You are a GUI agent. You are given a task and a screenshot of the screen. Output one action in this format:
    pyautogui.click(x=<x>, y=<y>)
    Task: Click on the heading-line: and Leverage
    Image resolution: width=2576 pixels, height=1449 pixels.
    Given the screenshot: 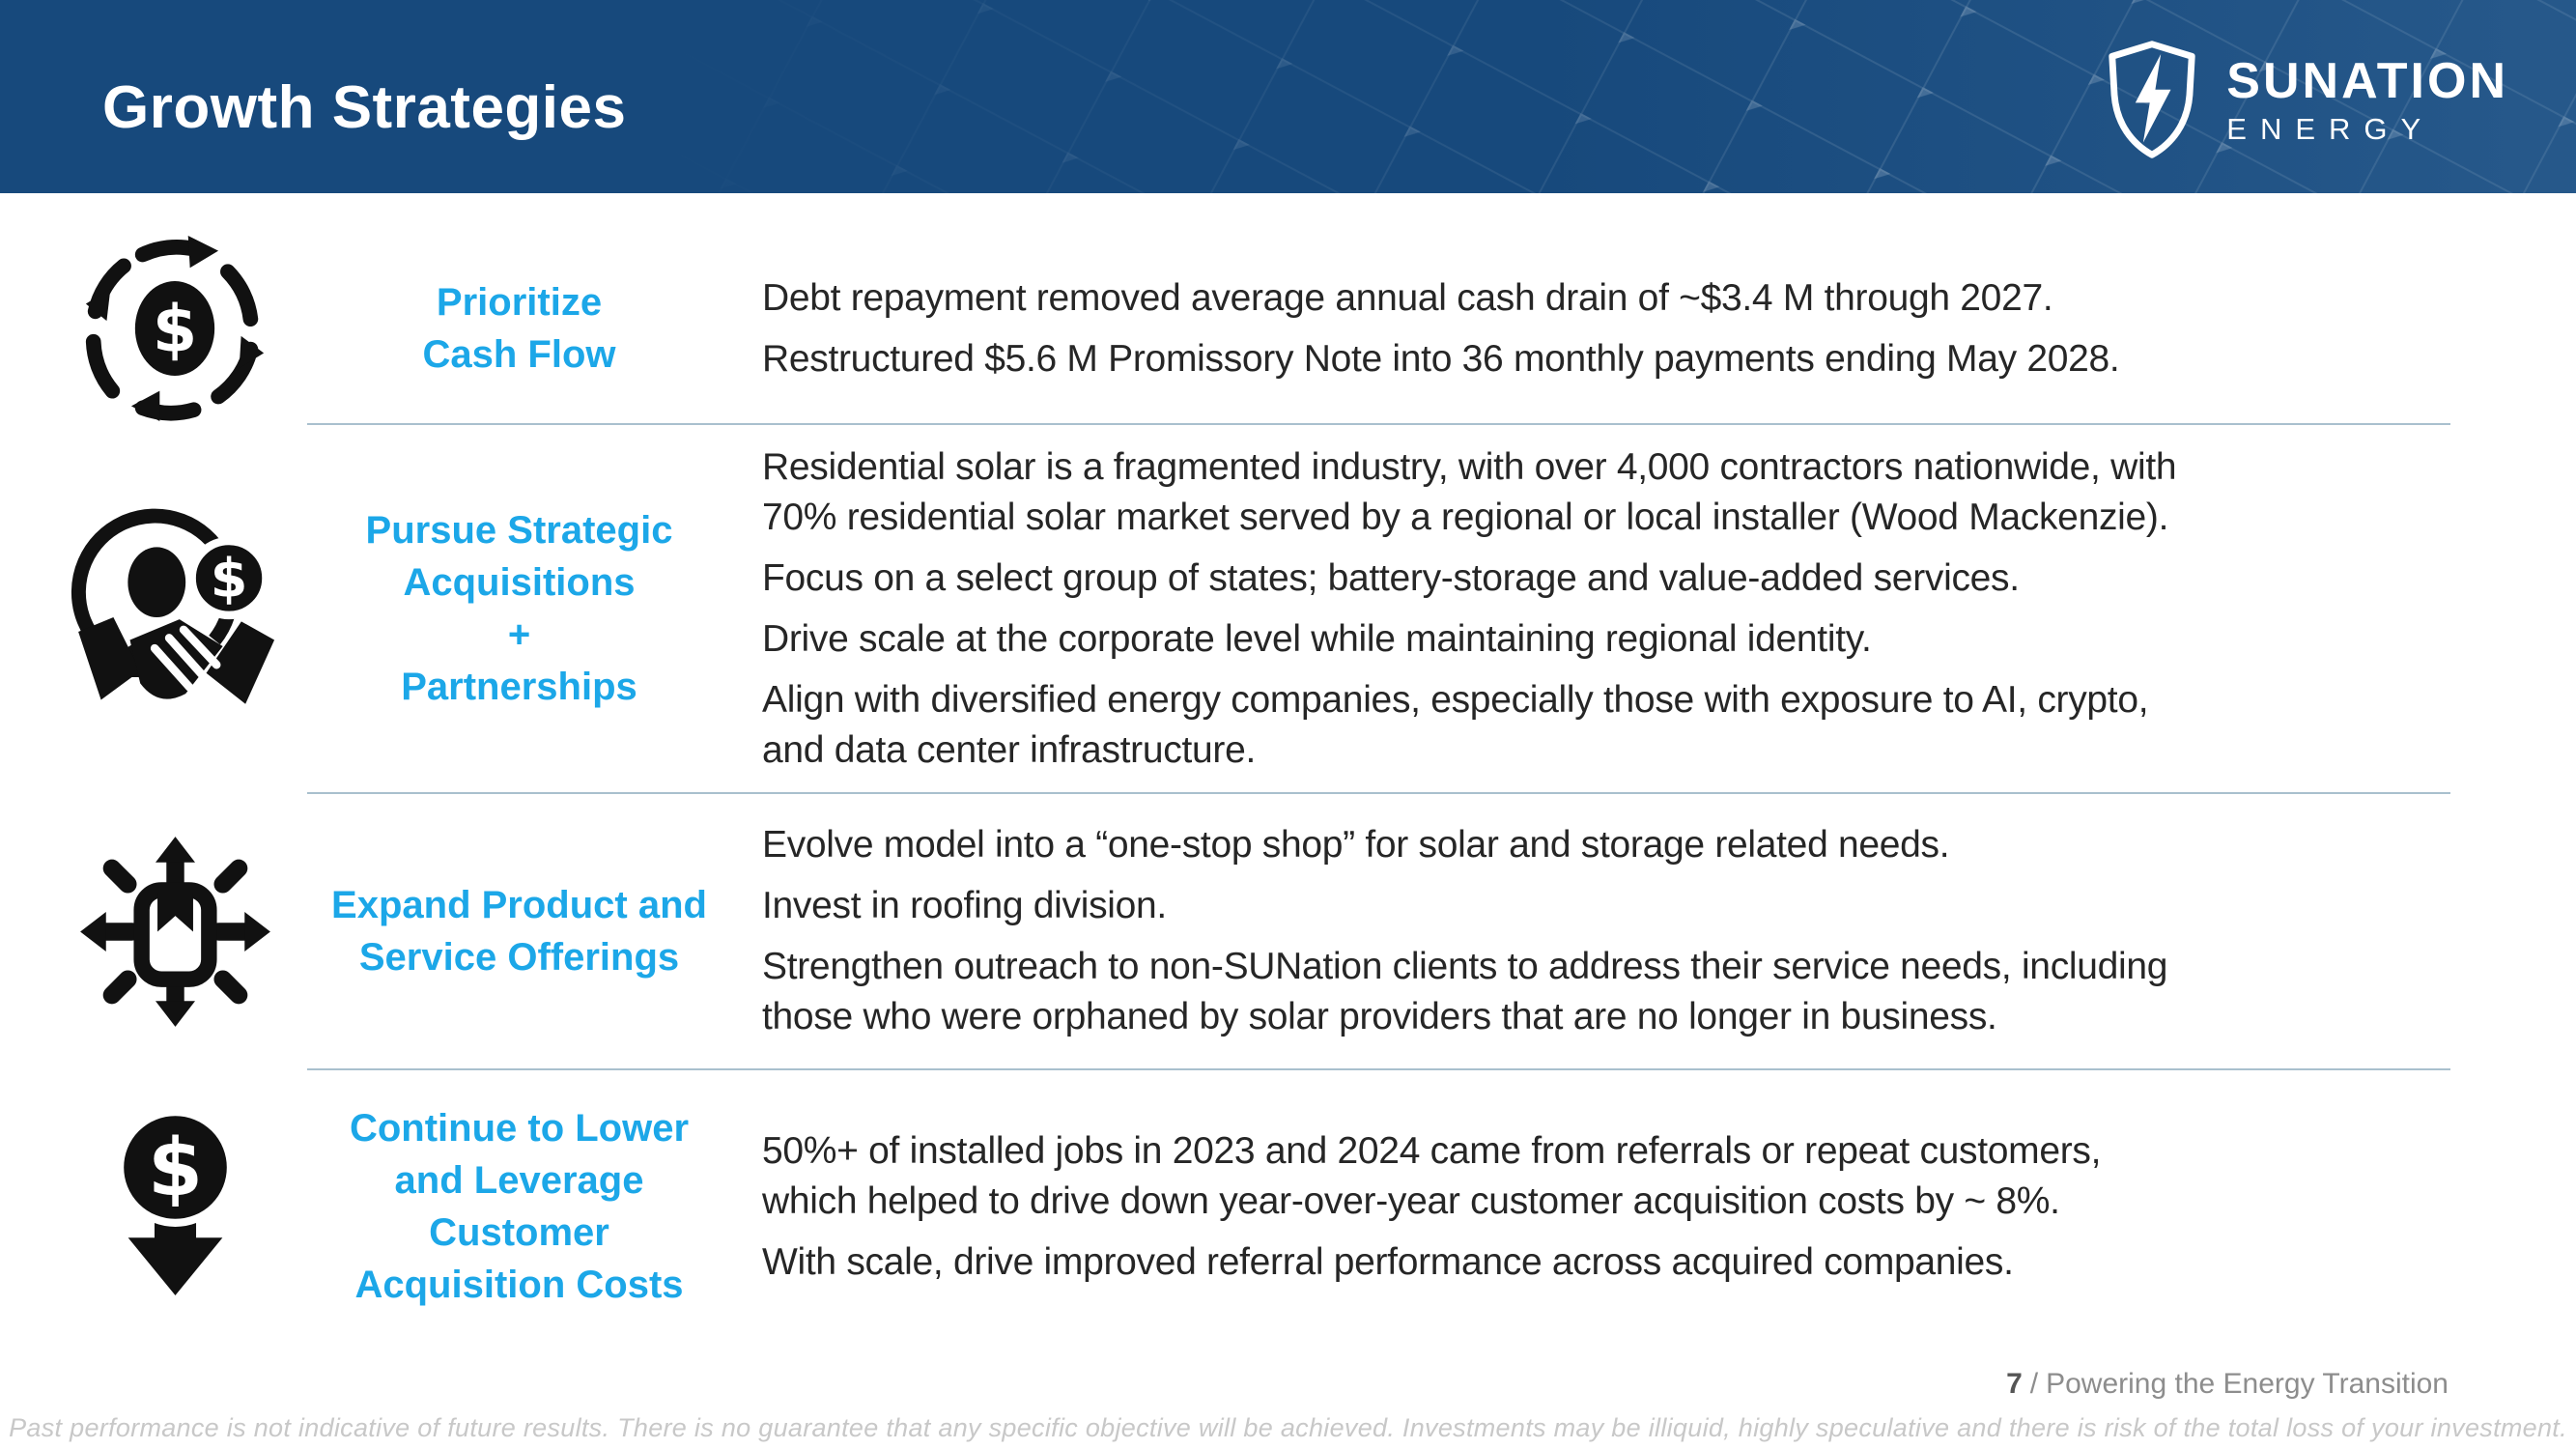 What is the action you would take?
    pyautogui.click(x=519, y=1180)
    